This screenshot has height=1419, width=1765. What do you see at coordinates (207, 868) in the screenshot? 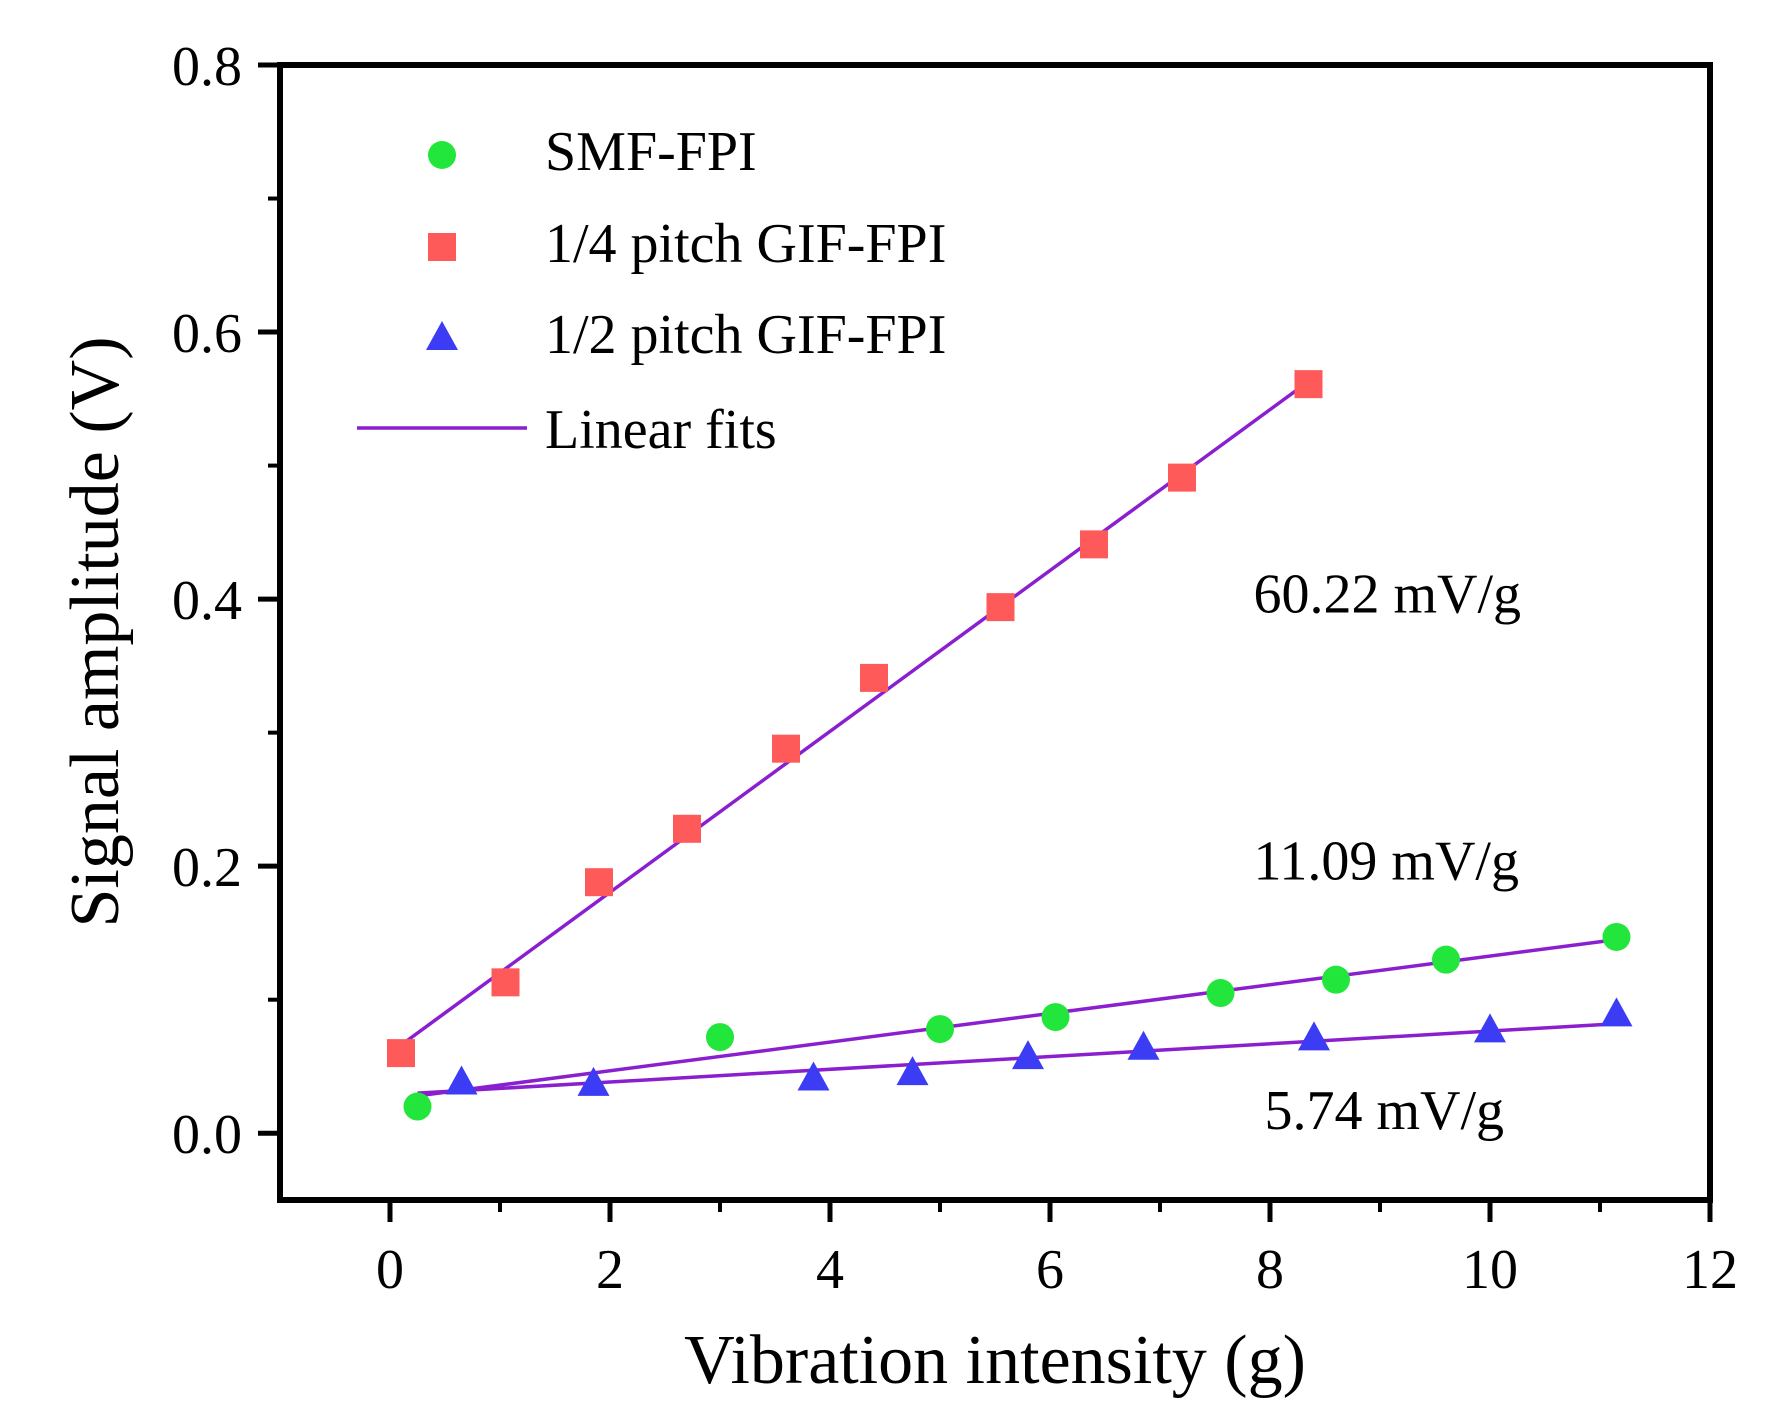
I see `y-tick-label: 0.2` at bounding box center [207, 868].